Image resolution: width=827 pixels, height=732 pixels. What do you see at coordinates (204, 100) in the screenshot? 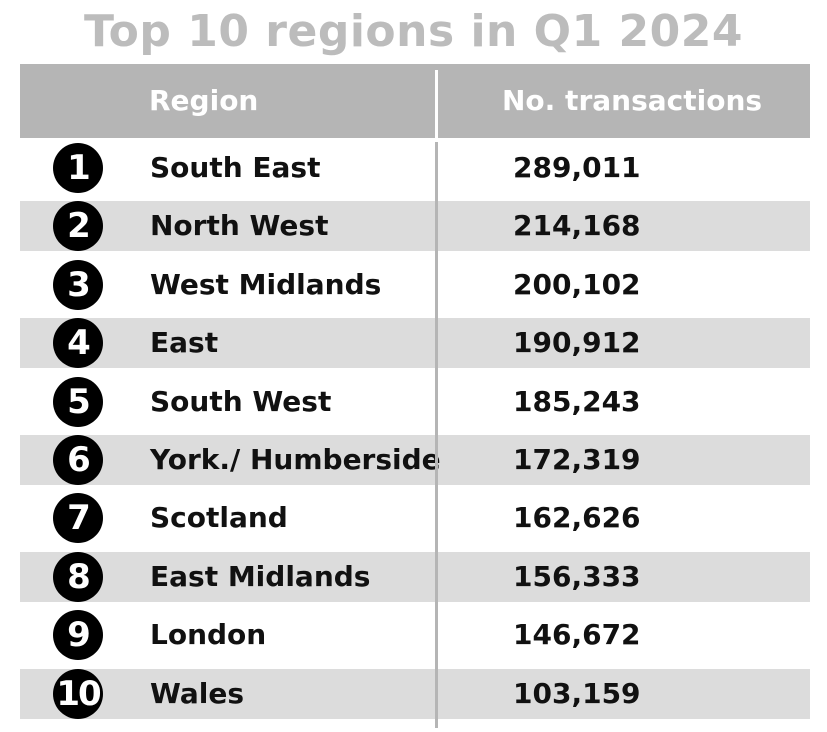
I see `header-region: Region` at bounding box center [204, 100].